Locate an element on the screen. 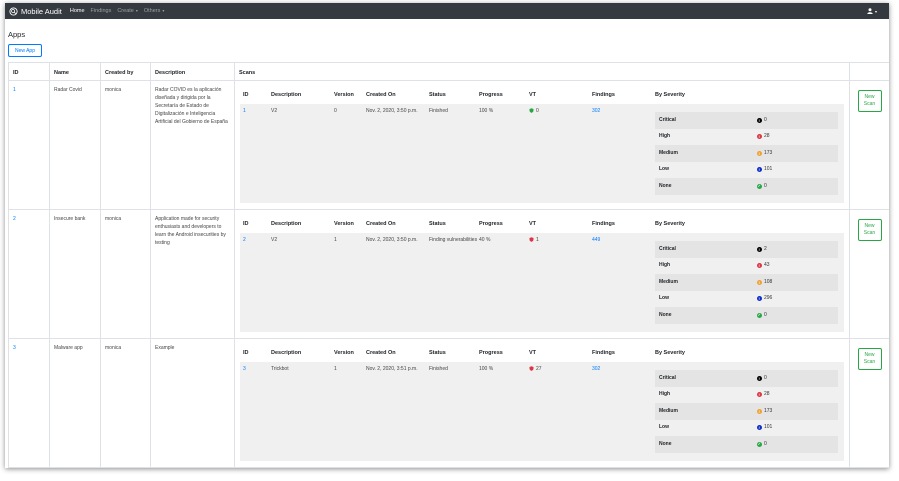 The width and height of the screenshot is (899, 481). severity-count: 2 is located at coordinates (765, 248).